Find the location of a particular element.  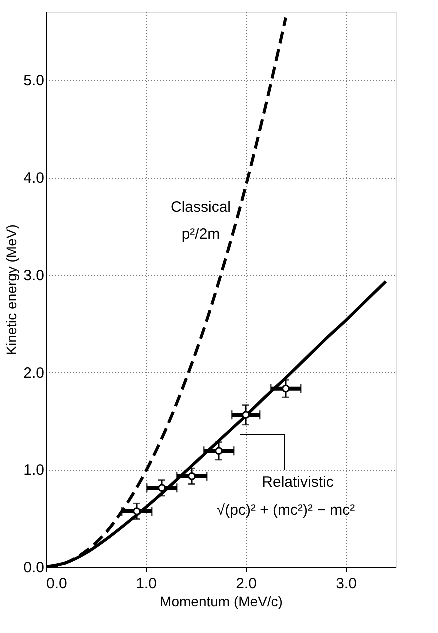

y-tick-label: 1.0 is located at coordinates (34, 471).